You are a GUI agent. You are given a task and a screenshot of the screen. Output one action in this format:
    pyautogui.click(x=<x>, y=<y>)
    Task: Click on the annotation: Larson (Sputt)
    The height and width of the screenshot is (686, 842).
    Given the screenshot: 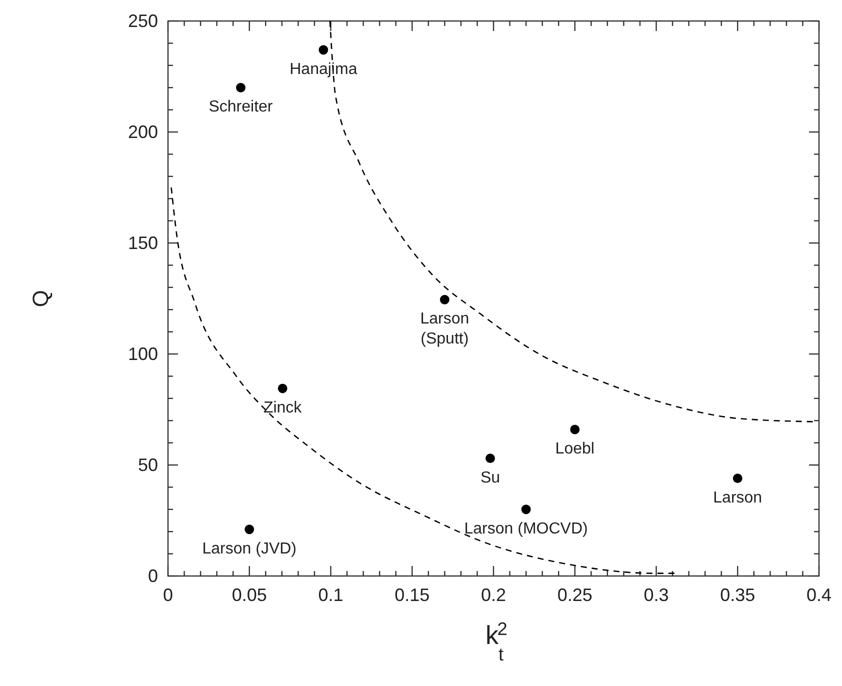 What is the action you would take?
    pyautogui.click(x=445, y=329)
    